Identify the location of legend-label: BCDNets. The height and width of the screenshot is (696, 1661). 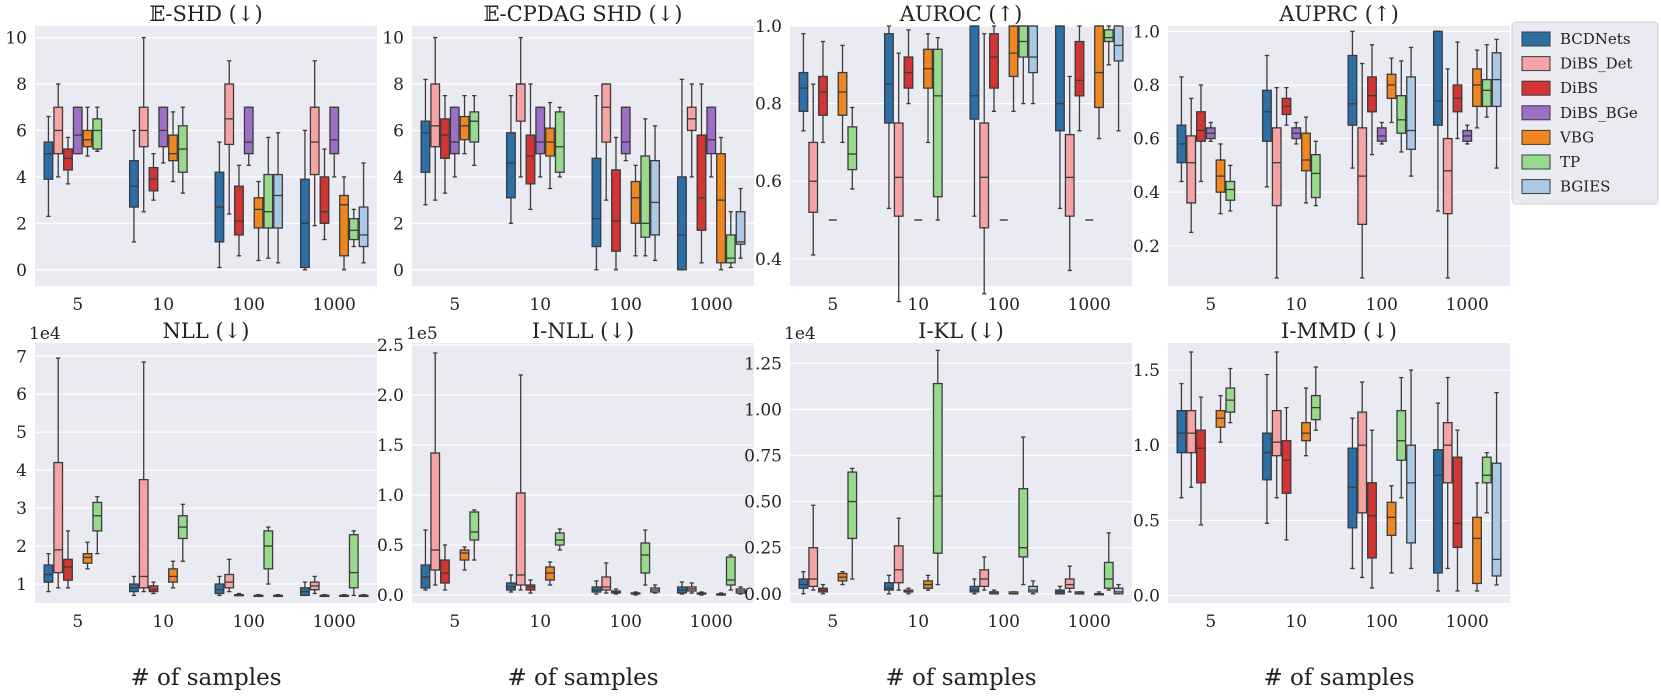
(1595, 39).